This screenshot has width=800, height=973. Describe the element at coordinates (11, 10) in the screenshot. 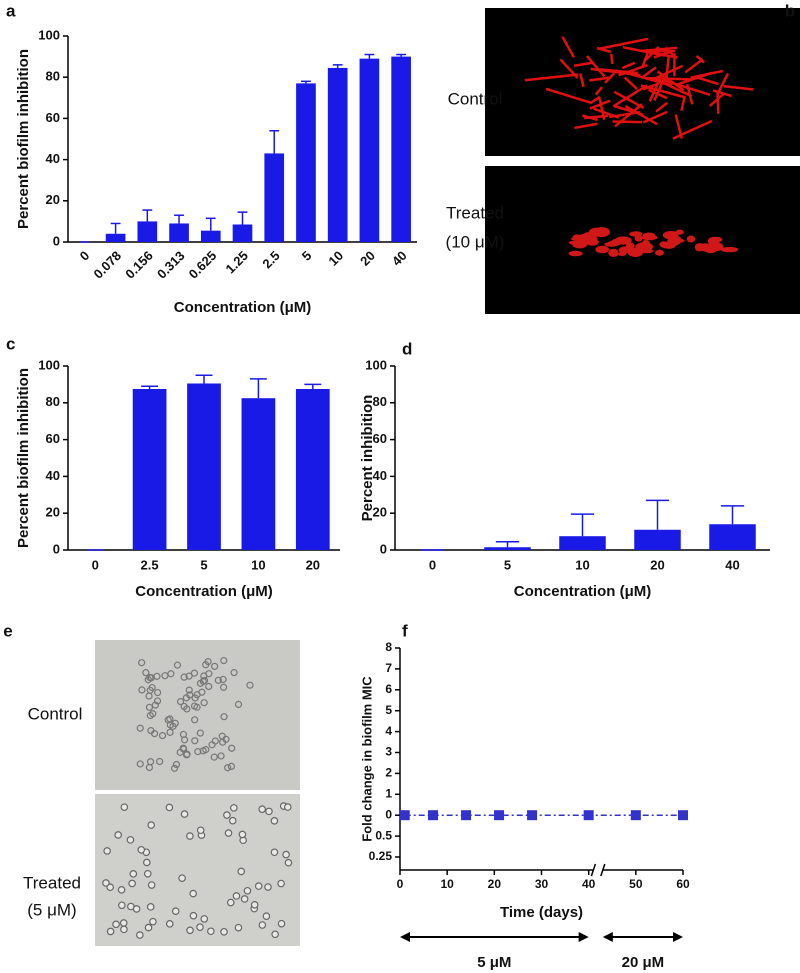

I see `panel-letter: a` at that location.